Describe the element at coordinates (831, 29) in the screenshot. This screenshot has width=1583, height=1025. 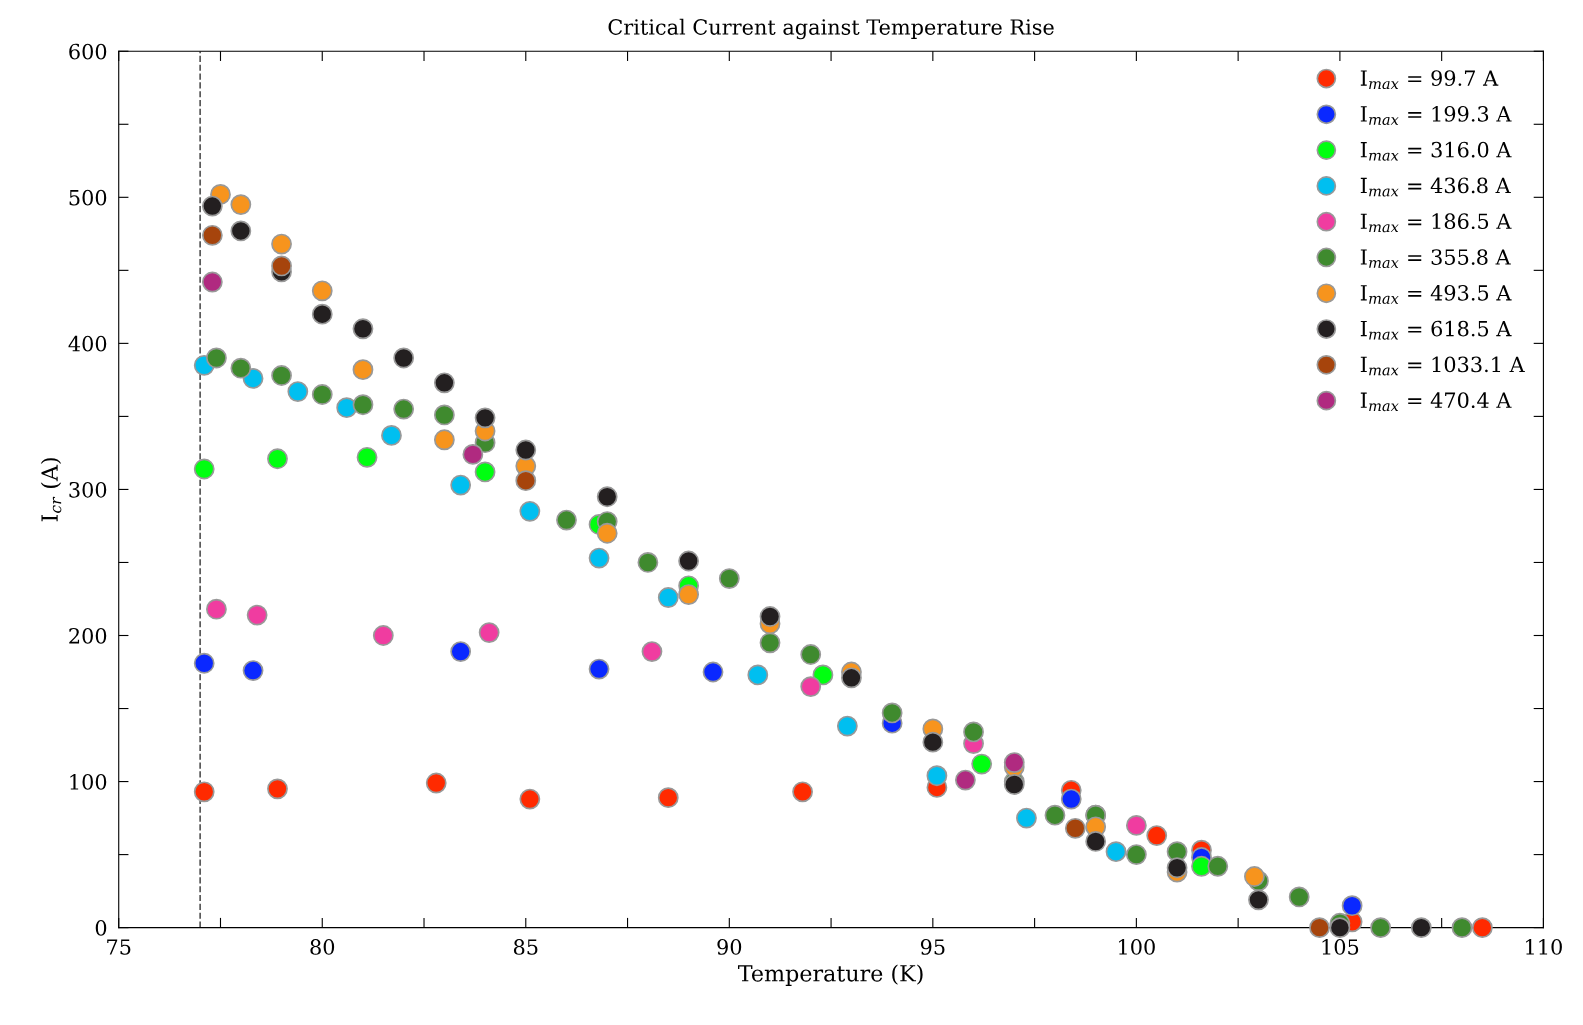
I see `chart-title: Critical Current against Temperature Rise` at that location.